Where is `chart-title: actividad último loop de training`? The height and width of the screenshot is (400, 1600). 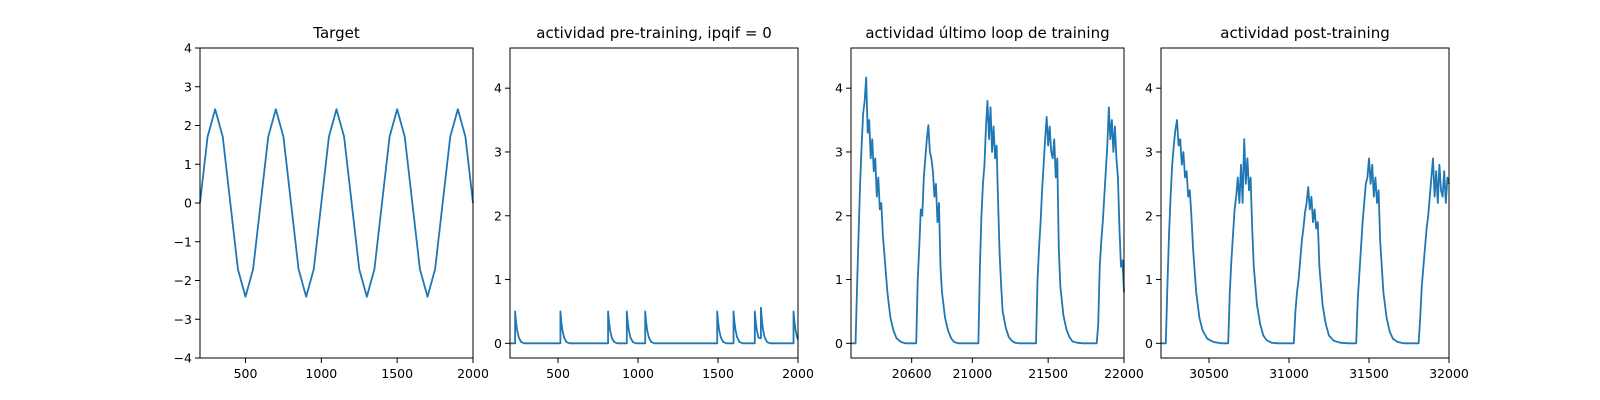
chart-title: actividad último loop de training is located at coordinates (987, 33).